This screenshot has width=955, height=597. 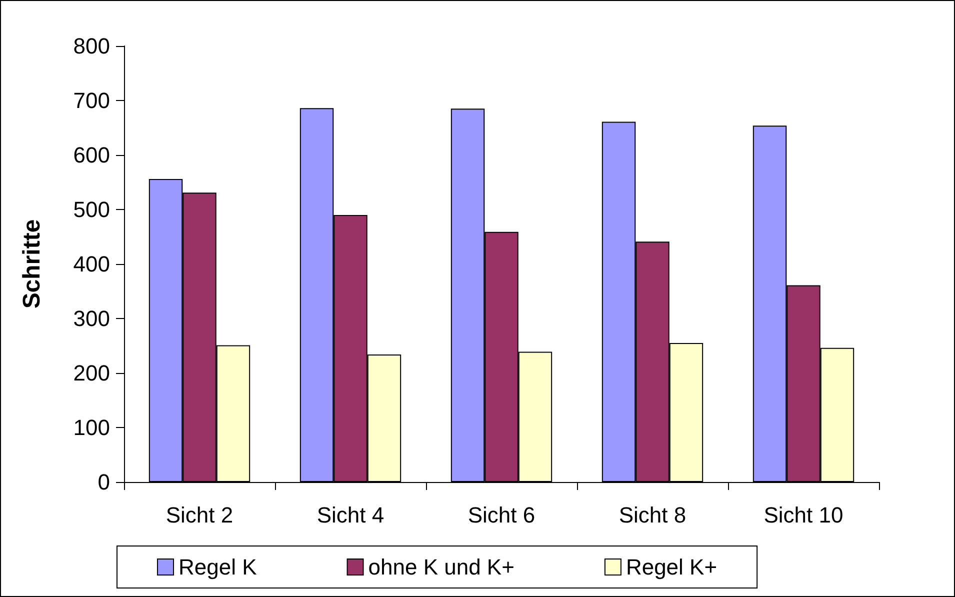 I want to click on x-tick-label: Sicht 6, so click(x=502, y=515).